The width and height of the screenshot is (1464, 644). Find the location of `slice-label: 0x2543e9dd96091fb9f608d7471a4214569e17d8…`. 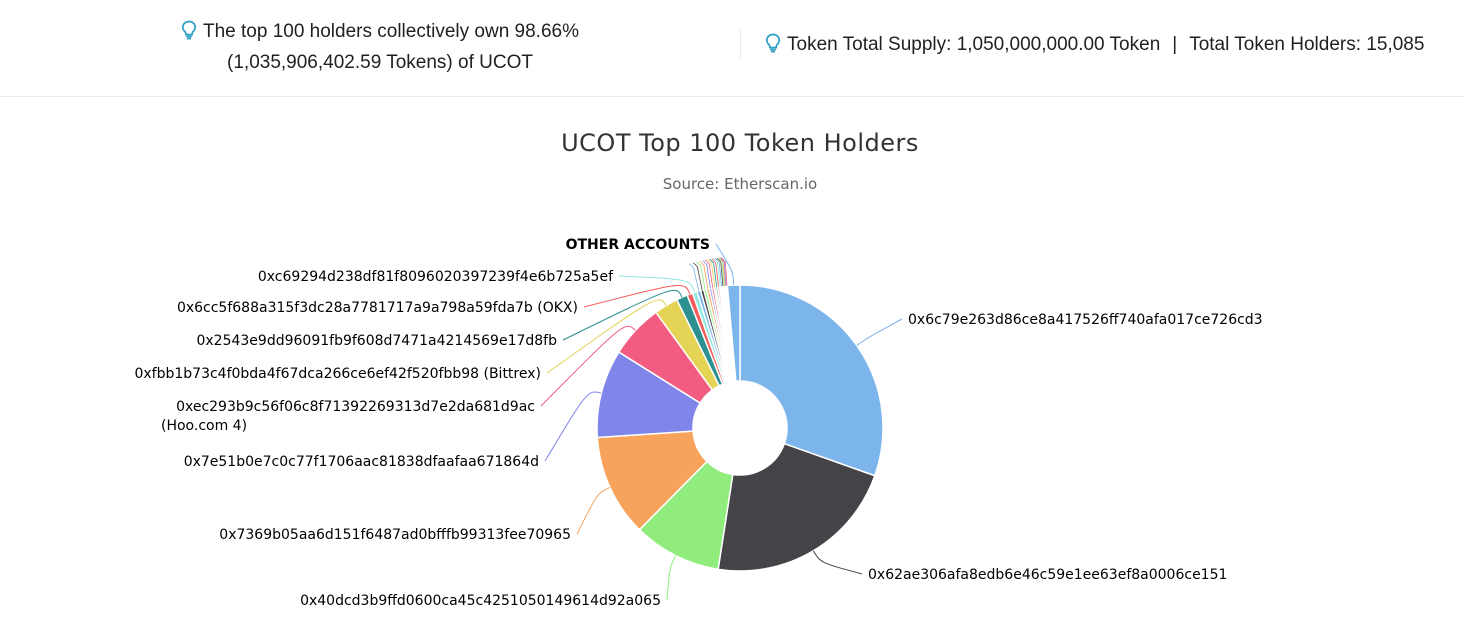

slice-label: 0x2543e9dd96091fb9f608d7471a4214569e17d8… is located at coordinates (376, 341).